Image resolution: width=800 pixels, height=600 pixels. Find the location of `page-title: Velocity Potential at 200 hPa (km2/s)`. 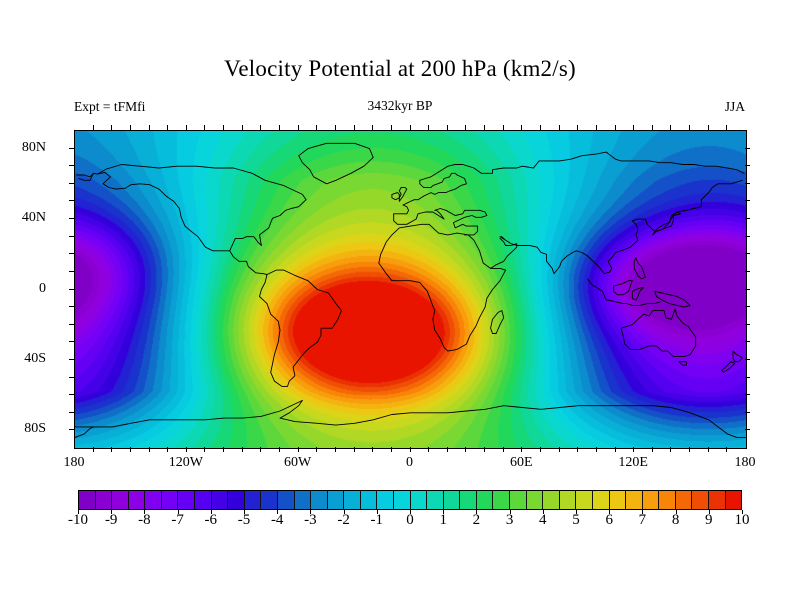

page-title: Velocity Potential at 200 hPa (km2/s) is located at coordinates (400, 68).